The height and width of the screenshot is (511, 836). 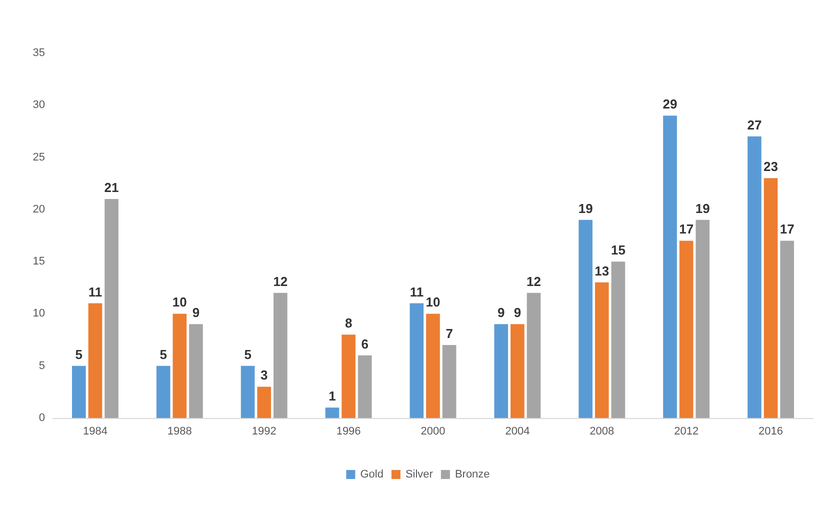 I want to click on y-tick-label: 20, so click(x=38, y=209).